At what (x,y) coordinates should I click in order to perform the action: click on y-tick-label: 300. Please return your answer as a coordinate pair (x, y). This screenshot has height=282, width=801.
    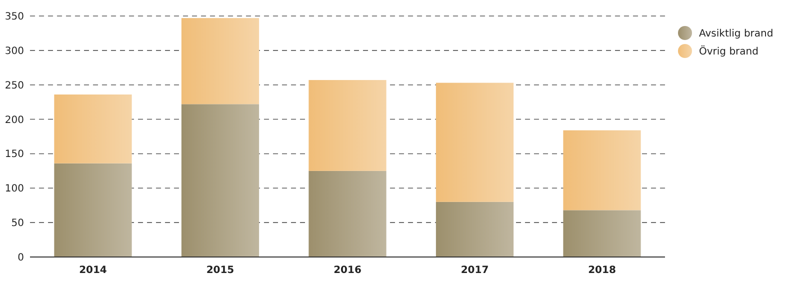
    Looking at the image, I should click on (14, 51).